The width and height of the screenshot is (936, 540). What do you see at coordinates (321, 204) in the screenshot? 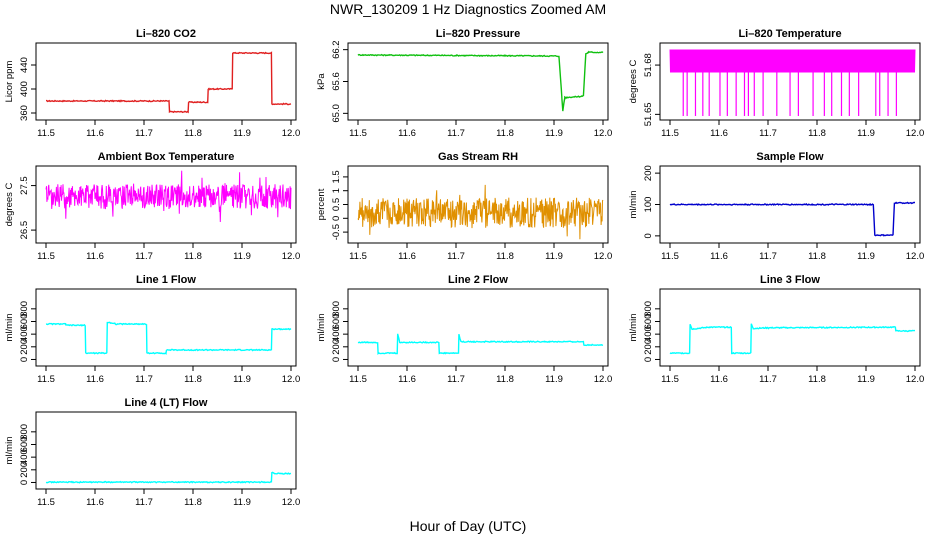
I see `rh-ylabel: percent` at bounding box center [321, 204].